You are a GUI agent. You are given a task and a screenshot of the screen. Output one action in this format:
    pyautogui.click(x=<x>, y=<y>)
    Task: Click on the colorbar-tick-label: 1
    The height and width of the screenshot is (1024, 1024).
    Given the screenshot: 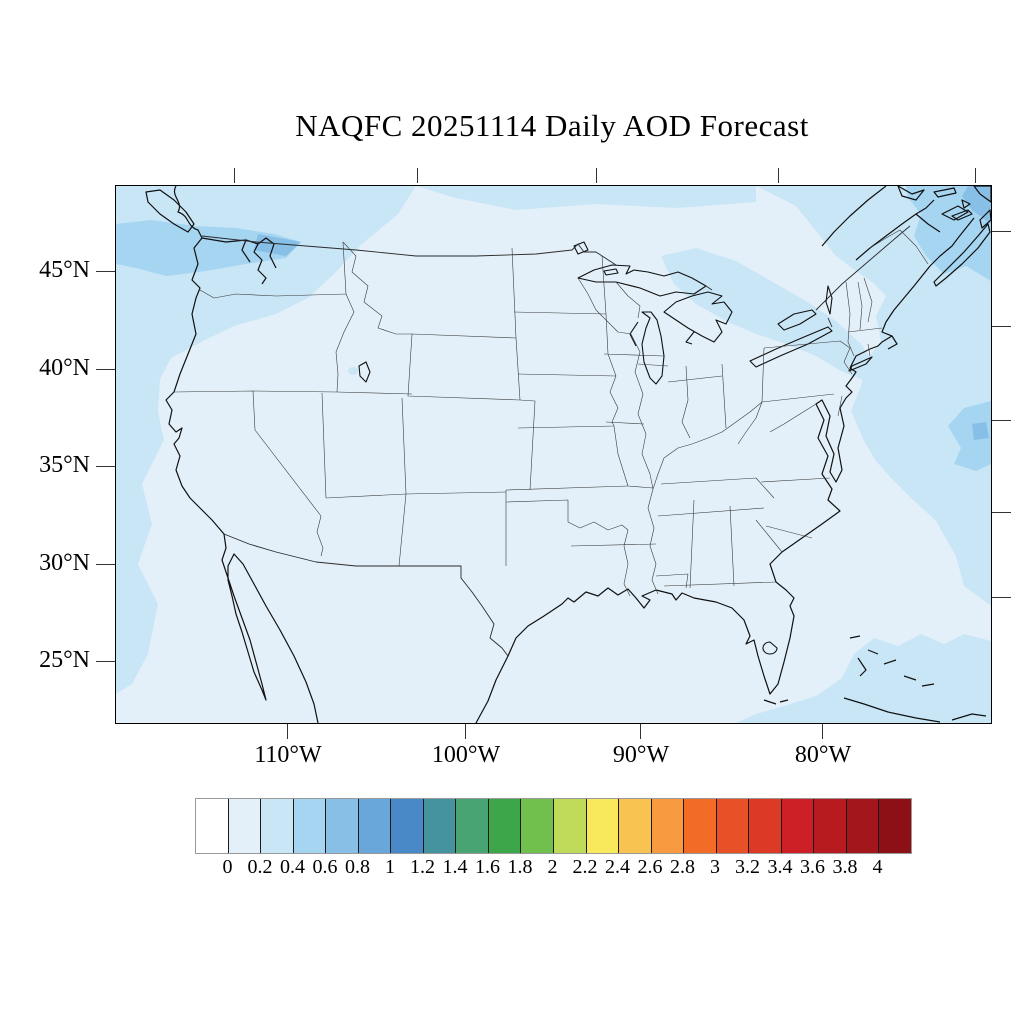 What is the action you would take?
    pyautogui.click(x=390, y=867)
    